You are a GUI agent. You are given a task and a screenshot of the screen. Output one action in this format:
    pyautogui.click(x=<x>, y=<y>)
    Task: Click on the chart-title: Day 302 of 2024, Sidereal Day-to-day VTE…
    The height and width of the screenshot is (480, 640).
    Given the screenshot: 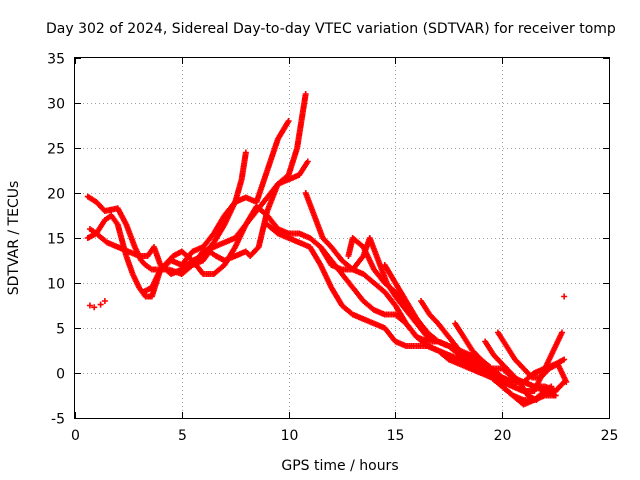 What is the action you would take?
    pyautogui.click(x=331, y=29)
    